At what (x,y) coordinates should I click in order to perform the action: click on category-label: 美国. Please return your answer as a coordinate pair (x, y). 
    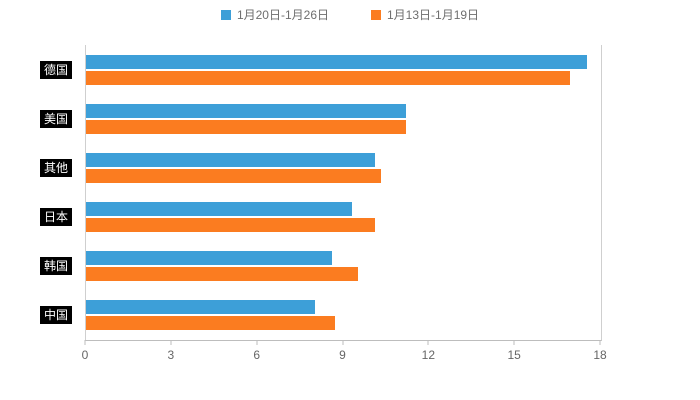
    Looking at the image, I should click on (55, 118).